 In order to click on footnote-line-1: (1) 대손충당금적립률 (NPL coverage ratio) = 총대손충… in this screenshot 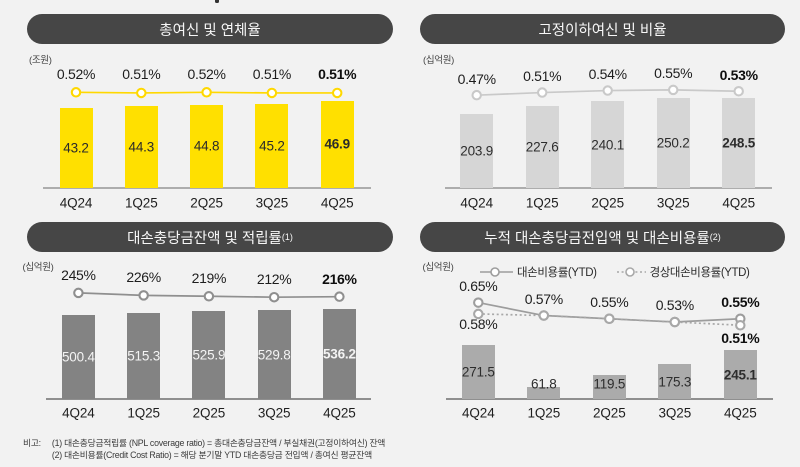, I will do `click(218, 443)`.